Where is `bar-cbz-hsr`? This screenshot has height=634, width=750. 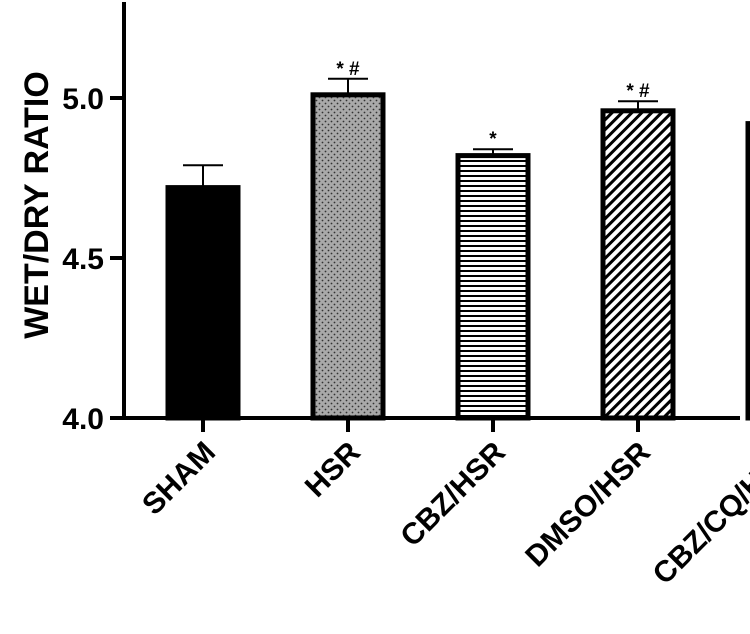 bar-cbz-hsr is located at coordinates (493, 287).